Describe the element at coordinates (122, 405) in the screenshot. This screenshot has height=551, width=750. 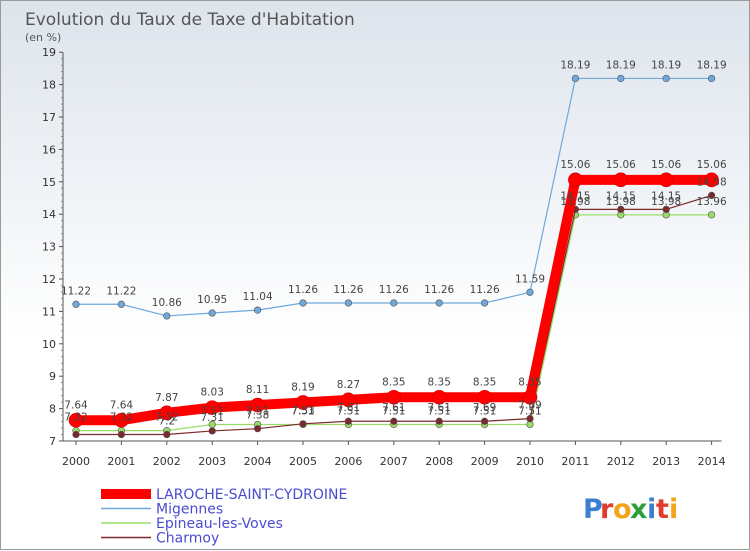
I see `data-label: 7.64` at that location.